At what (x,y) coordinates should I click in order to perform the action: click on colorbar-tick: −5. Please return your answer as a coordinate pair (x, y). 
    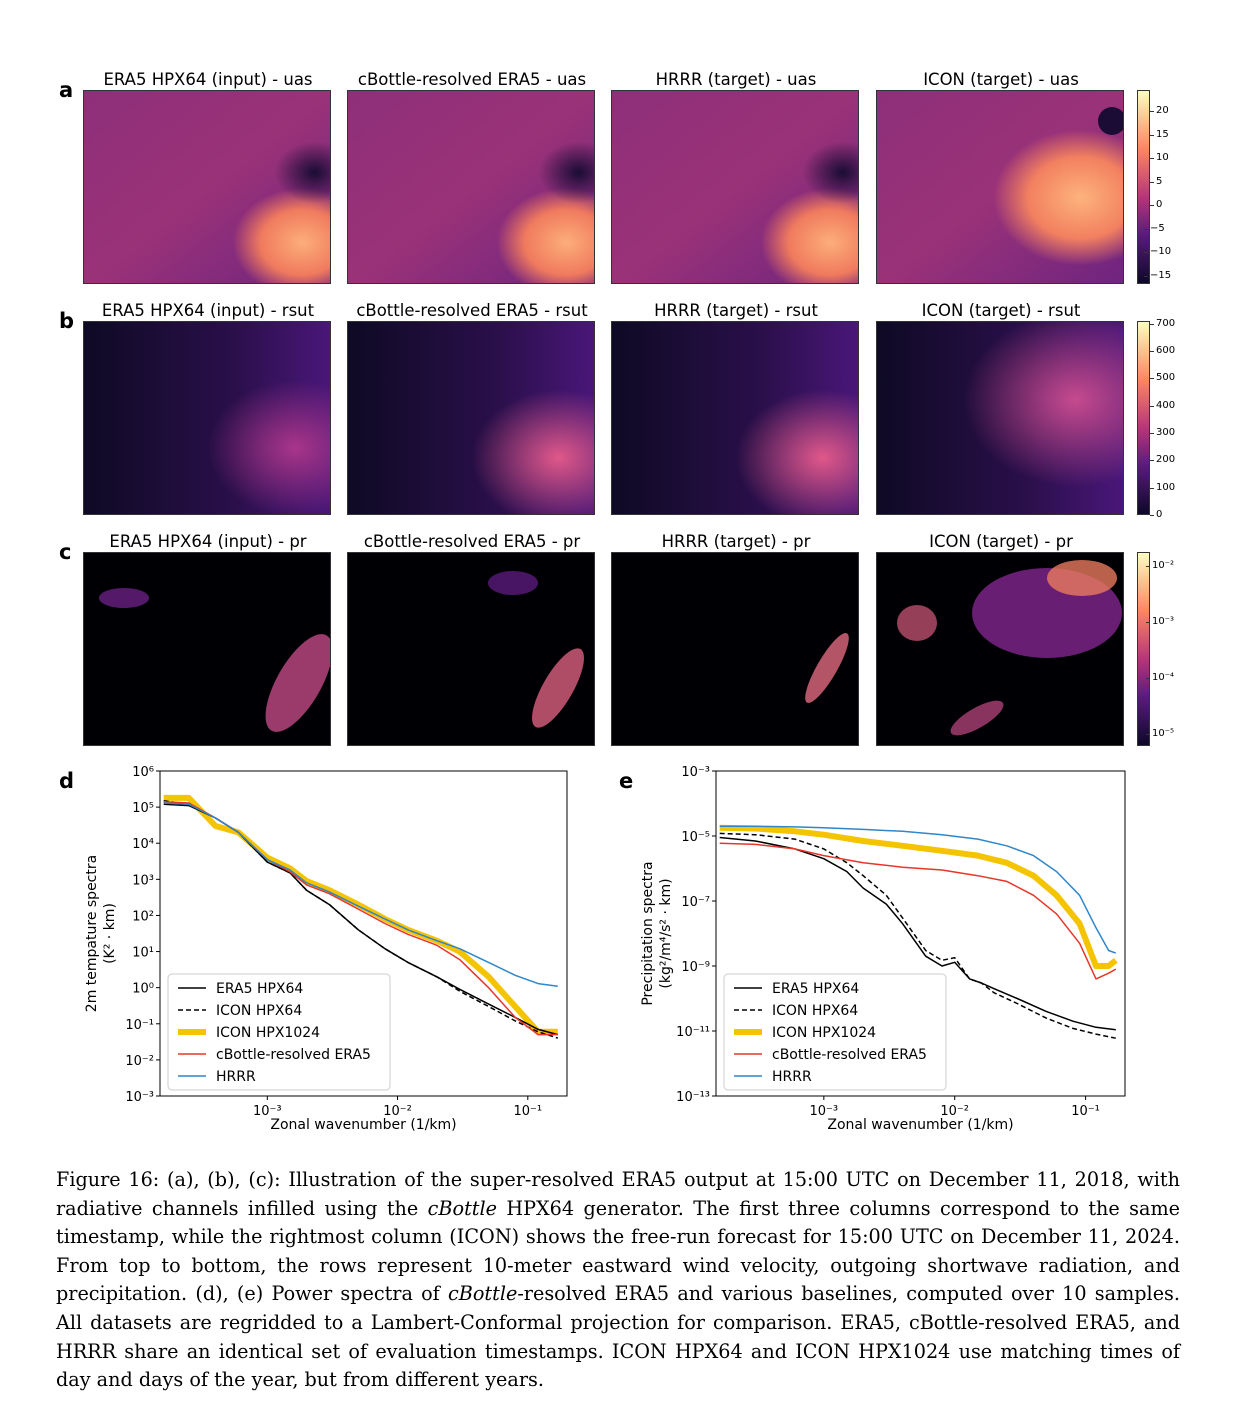
    Looking at the image, I should click on (1154, 228).